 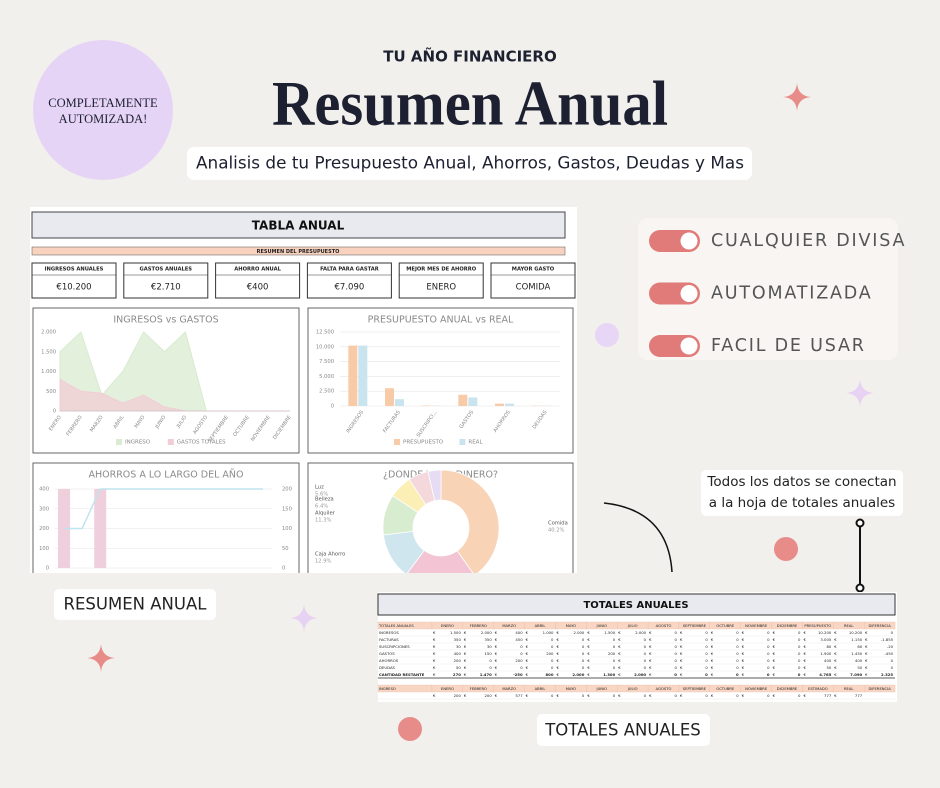 I want to click on cell: 3.005, so click(x=825, y=639).